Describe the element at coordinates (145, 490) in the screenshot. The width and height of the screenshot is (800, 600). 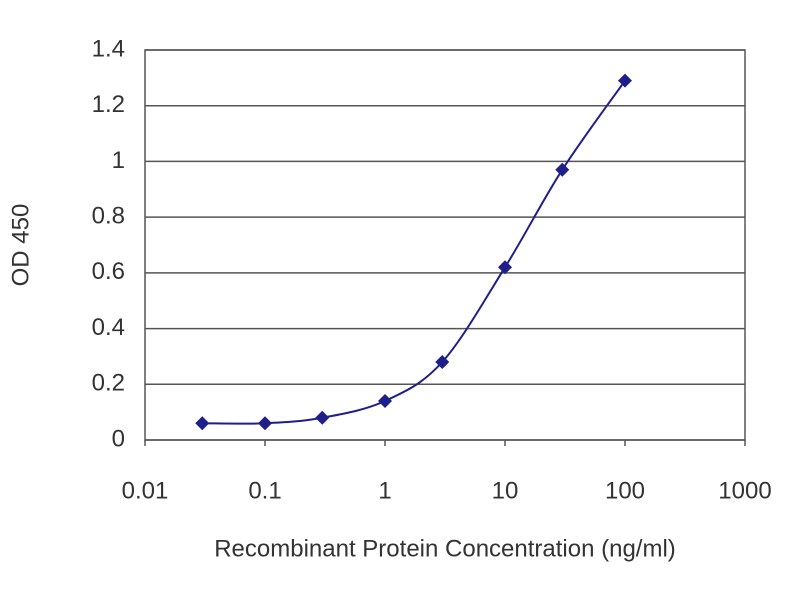
I see `x-tick-label: 0.01` at that location.